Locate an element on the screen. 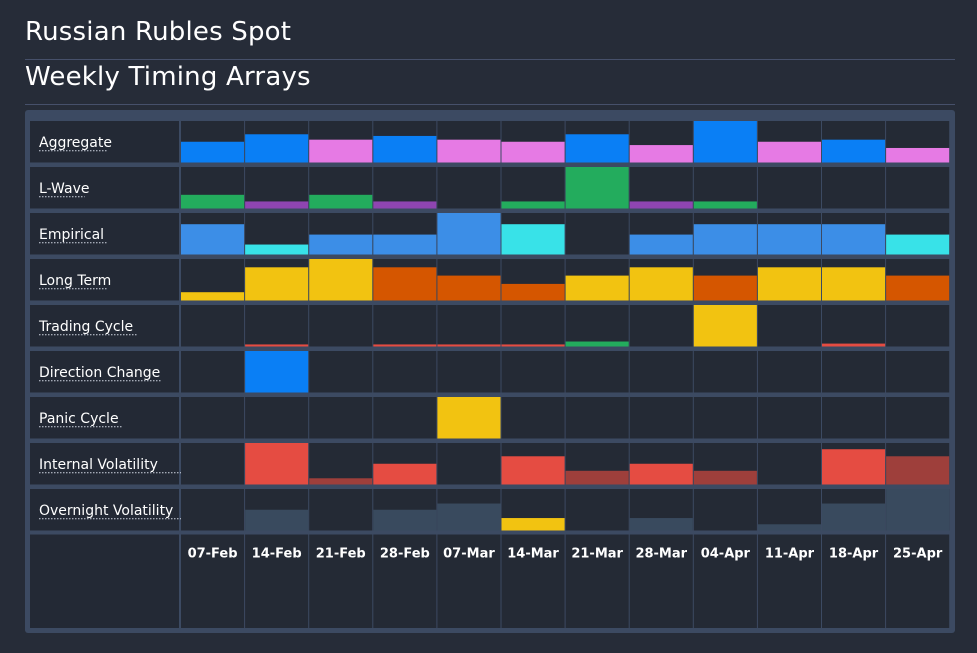 The height and width of the screenshot is (653, 977). row-label: Aggregate is located at coordinates (75, 143).